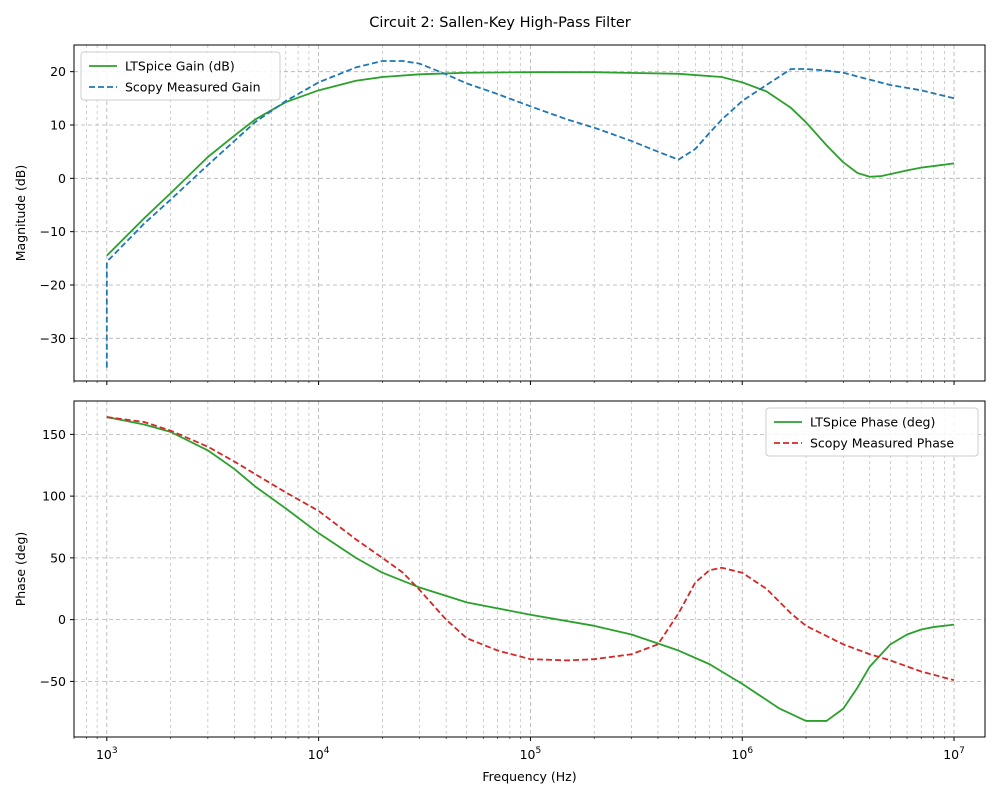 The width and height of the screenshot is (1000, 800). What do you see at coordinates (53, 231) in the screenshot?
I see `y-tick-label: −10` at bounding box center [53, 231].